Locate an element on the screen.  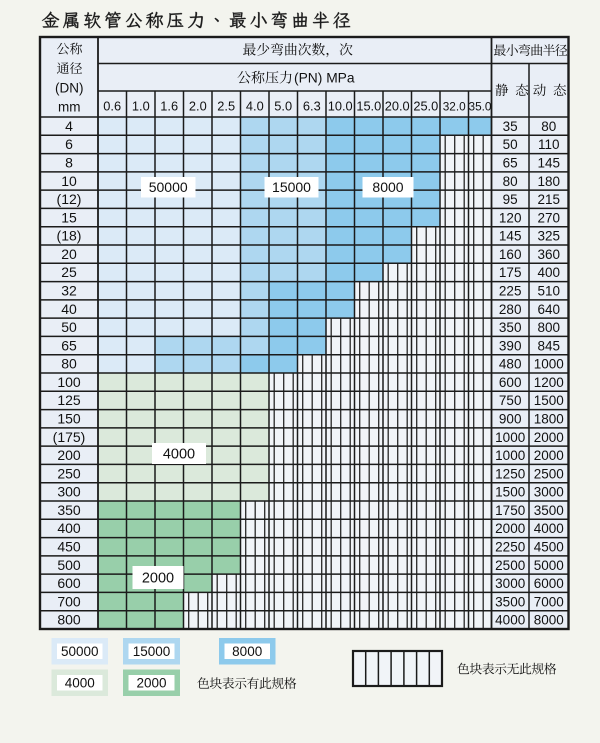
svg-text: 6.3 is located at coordinates (312, 106).